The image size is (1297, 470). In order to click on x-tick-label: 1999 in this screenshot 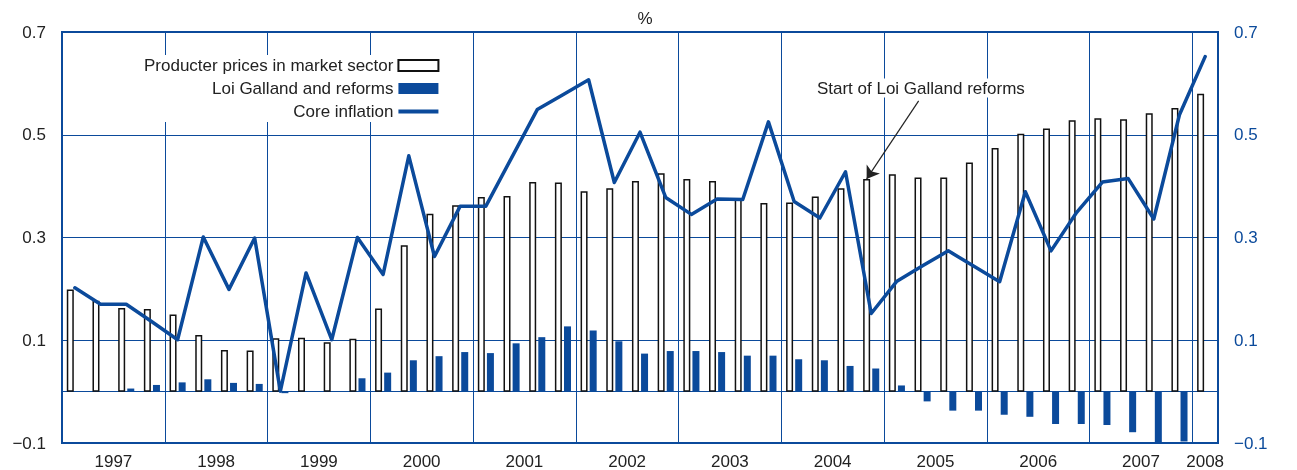, I will do `click(318, 461)`.